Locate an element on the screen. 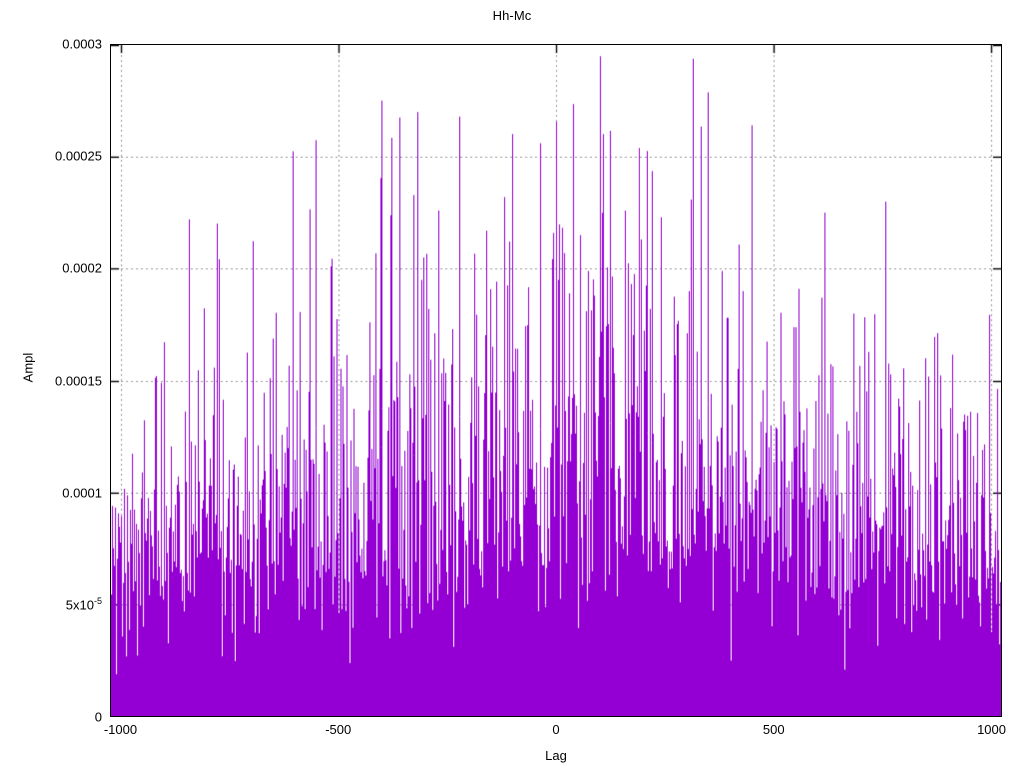 The height and width of the screenshot is (768, 1024). y-tick-label: 0.0001 is located at coordinates (82, 493).